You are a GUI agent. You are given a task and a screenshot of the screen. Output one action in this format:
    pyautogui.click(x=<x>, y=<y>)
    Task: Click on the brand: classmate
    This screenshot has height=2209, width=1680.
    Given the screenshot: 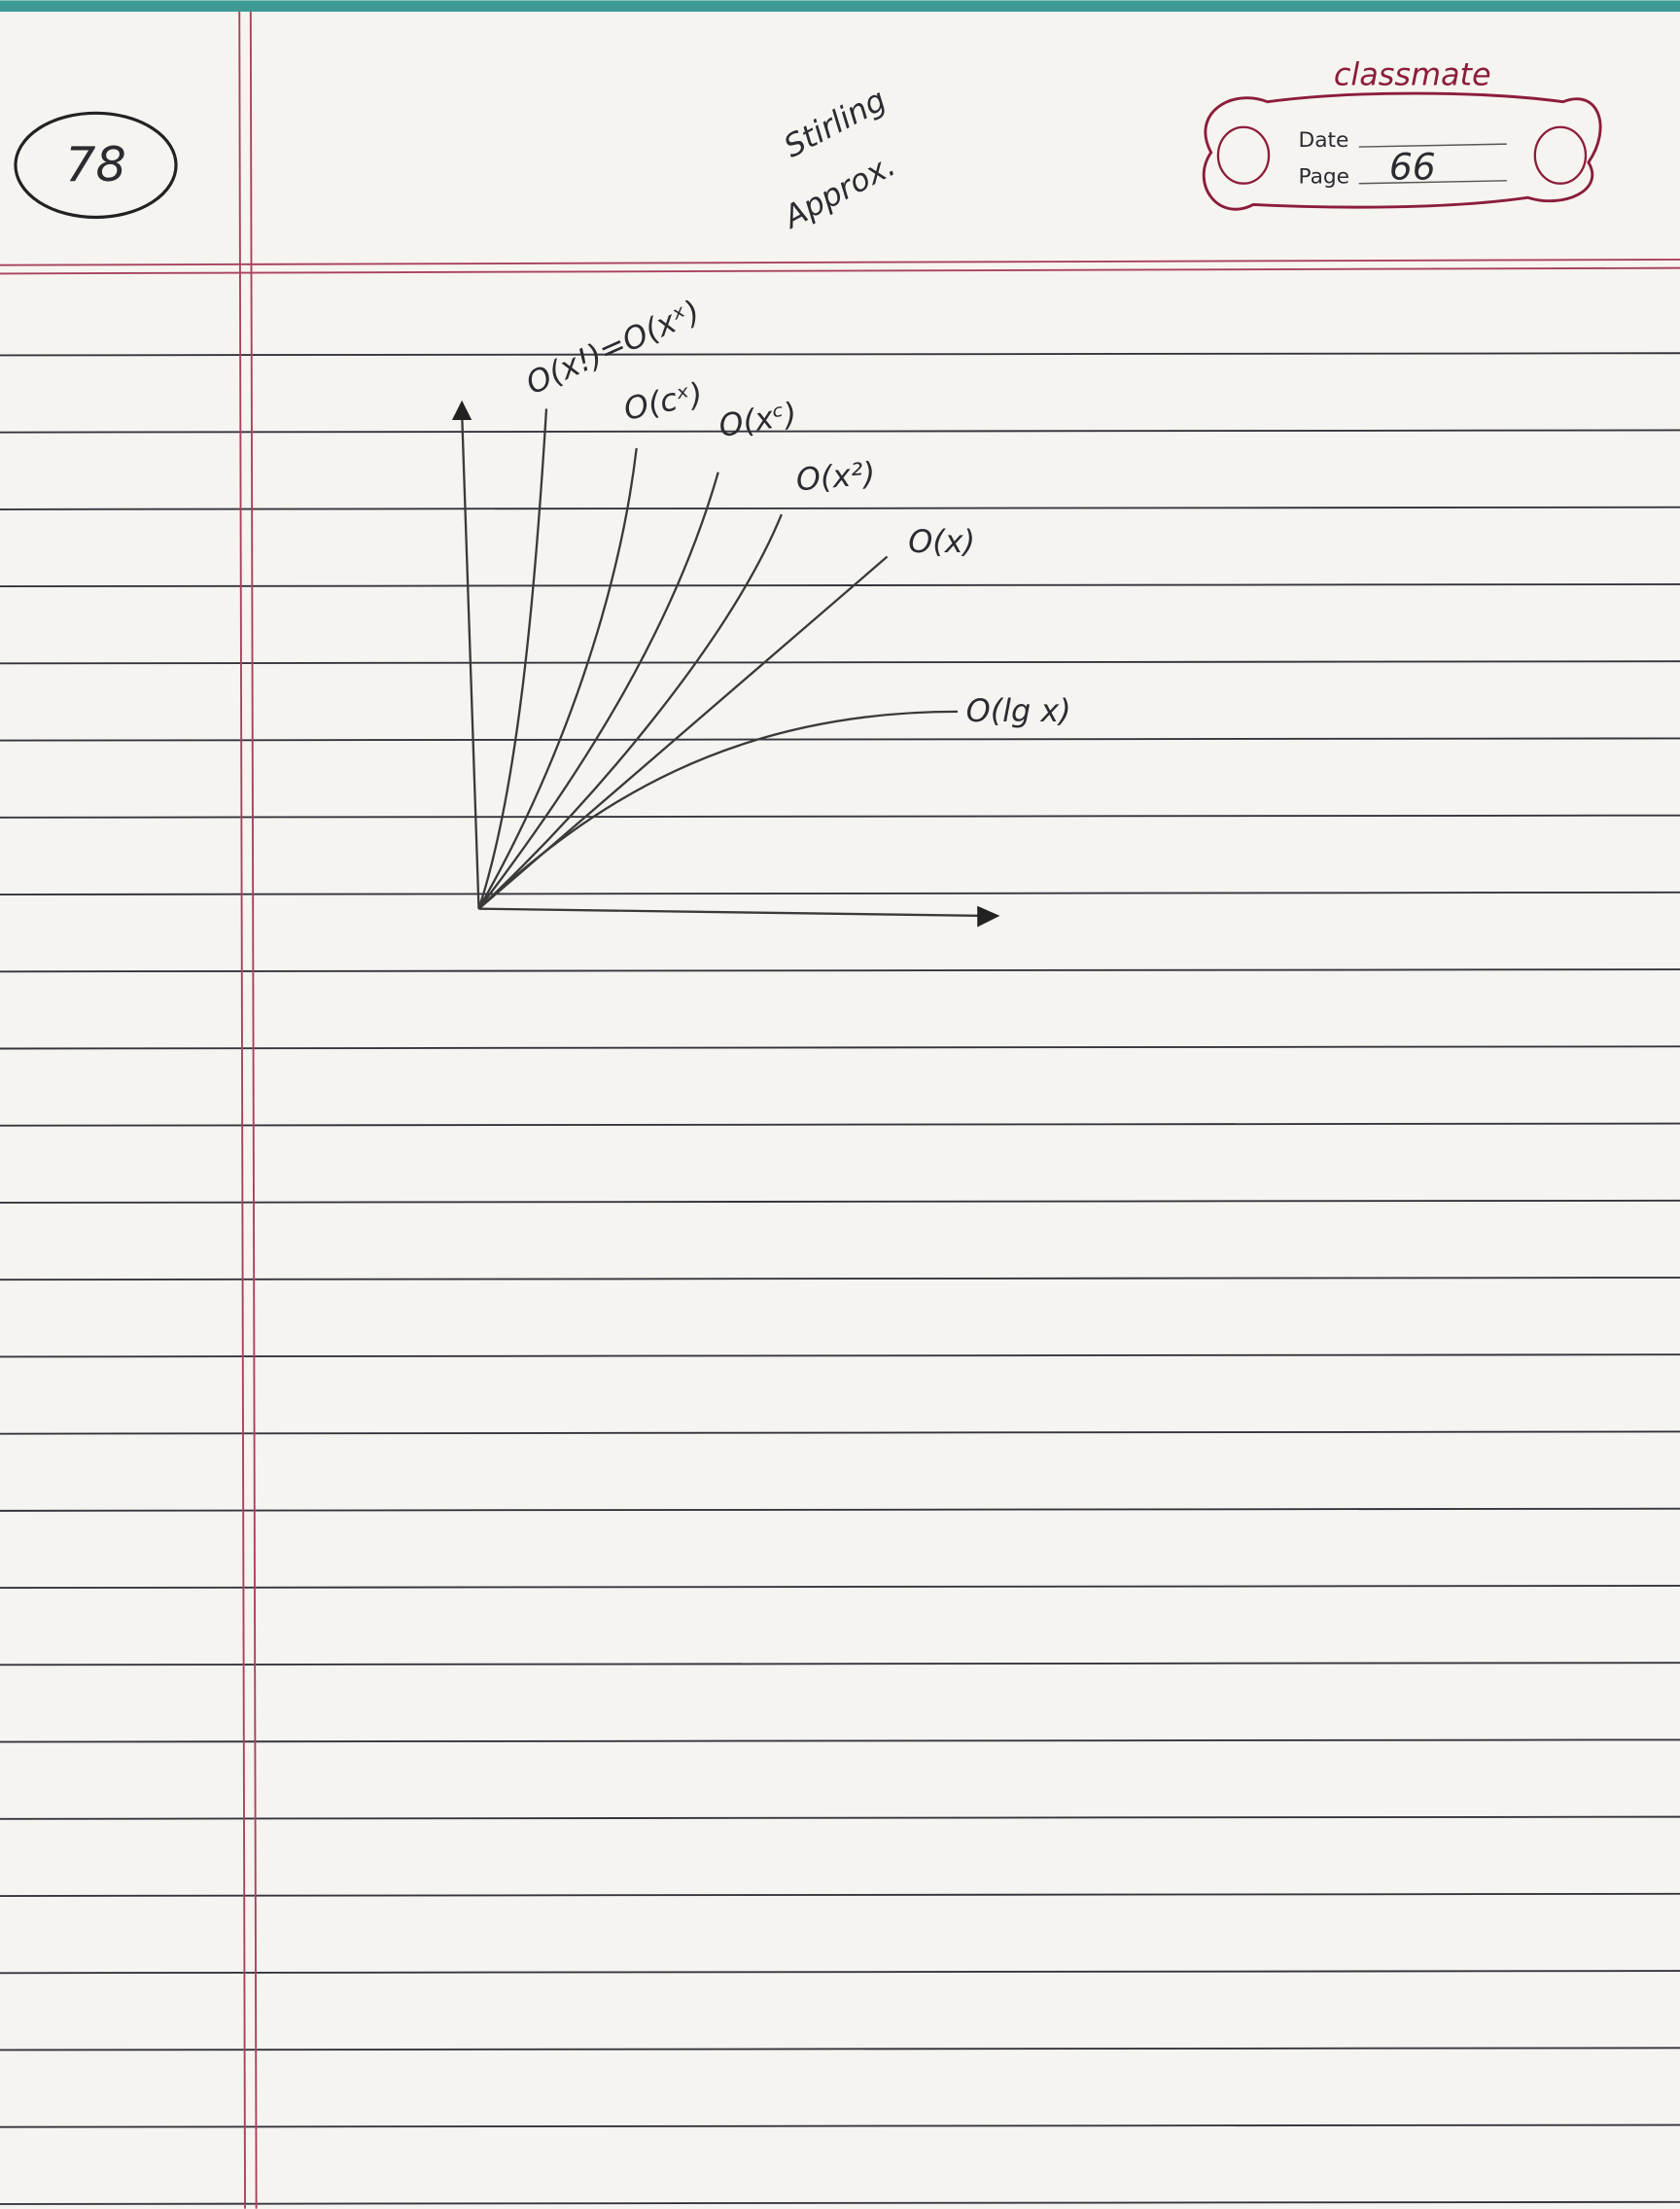 What is the action you would take?
    pyautogui.click(x=1412, y=73)
    